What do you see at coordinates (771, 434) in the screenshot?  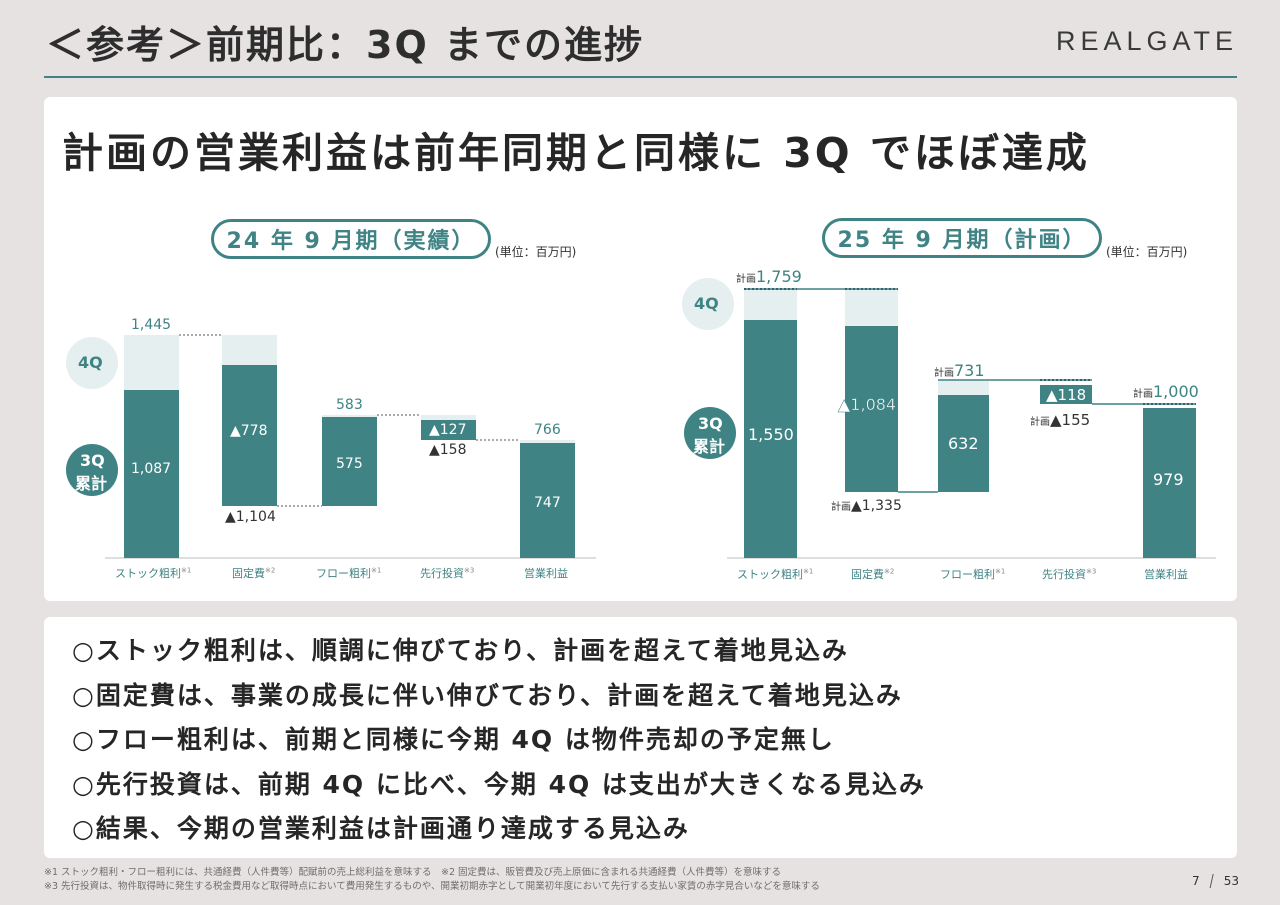 I see `right-stock-3q-label: 1,550` at bounding box center [771, 434].